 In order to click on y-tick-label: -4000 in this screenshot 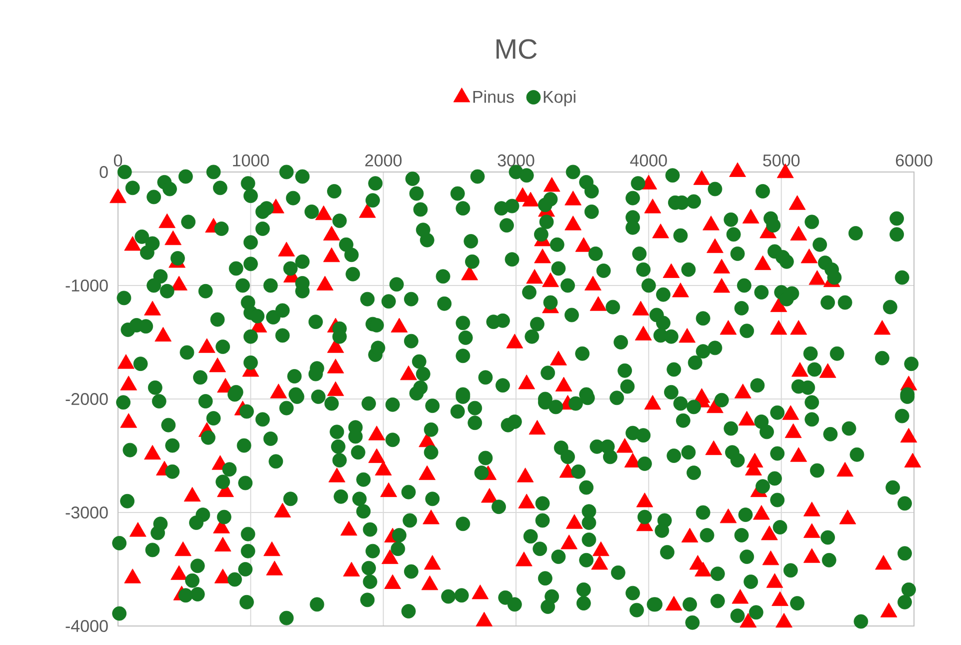, I will do `click(87, 626)`.